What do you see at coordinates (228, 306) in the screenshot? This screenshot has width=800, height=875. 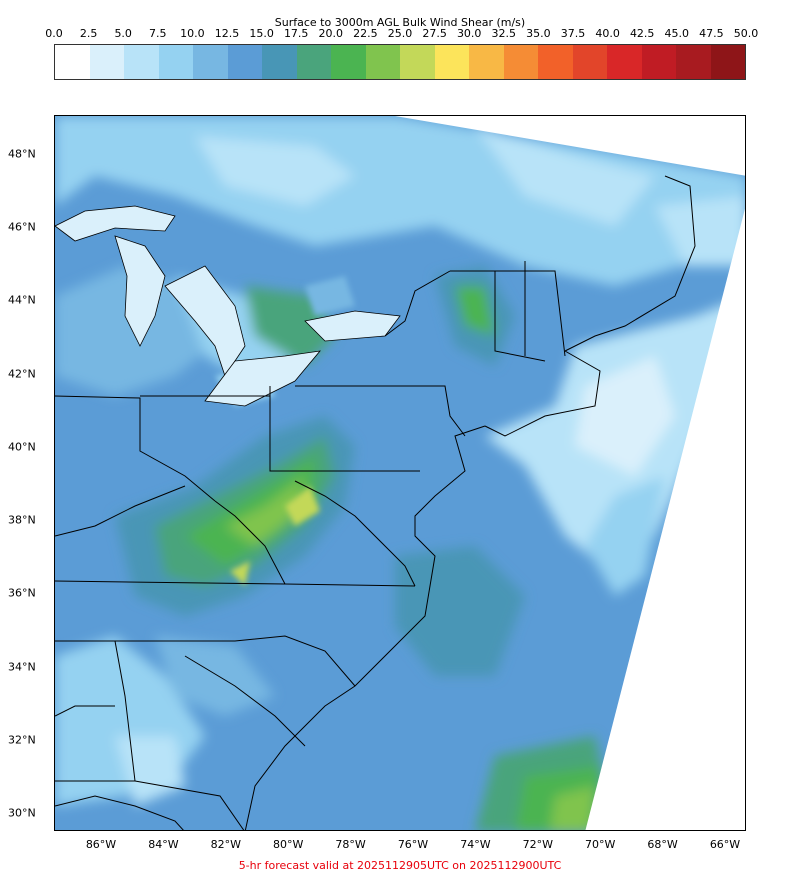 I see `great-lakes` at bounding box center [228, 306].